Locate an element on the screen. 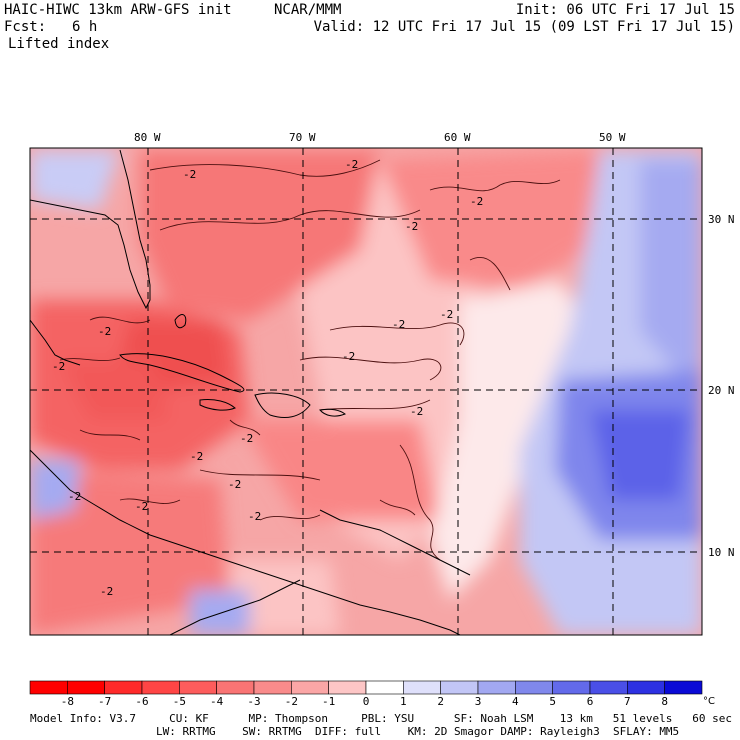 The image size is (740, 740). org-label: NCAR/MMM is located at coordinates (308, 10).